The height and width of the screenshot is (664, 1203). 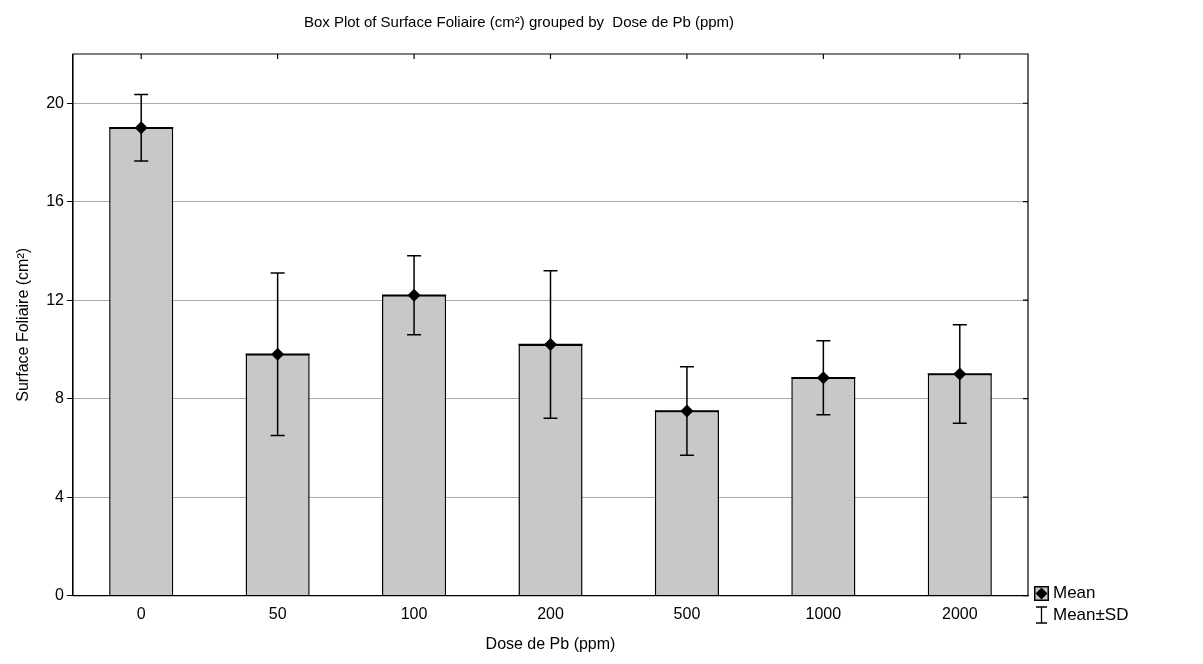 I want to click on y-tick-label: 16, so click(x=55, y=201).